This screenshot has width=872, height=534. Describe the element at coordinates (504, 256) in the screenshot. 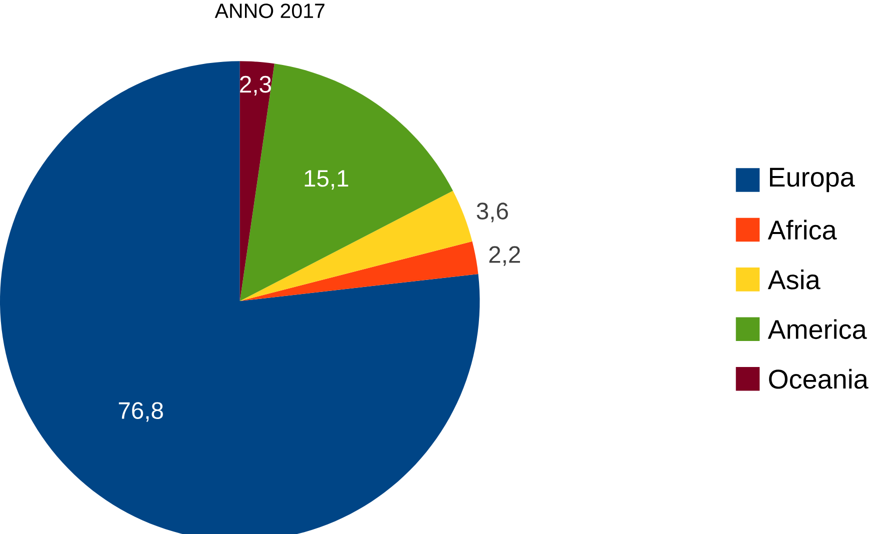

I see `data-label: 2,2` at that location.